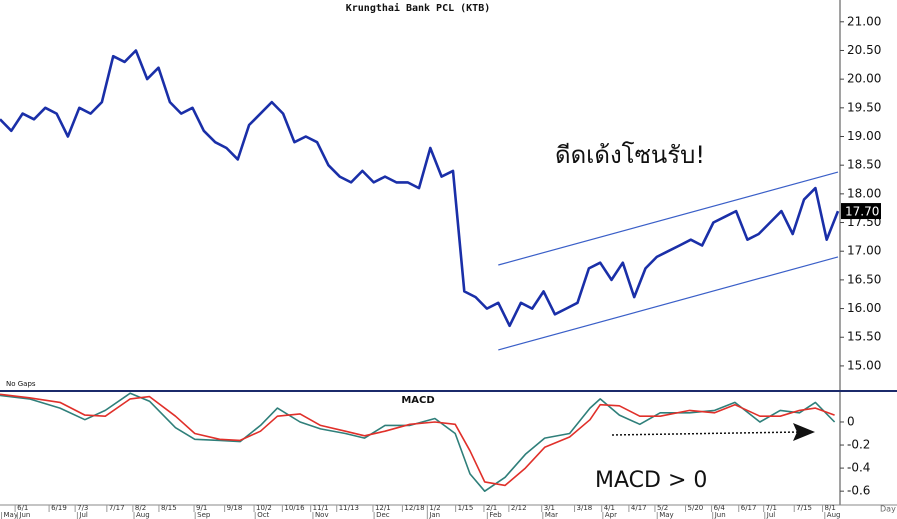 The width and height of the screenshot is (897, 519). Describe the element at coordinates (204, 515) in the screenshot. I see `month-label: Sep` at that location.